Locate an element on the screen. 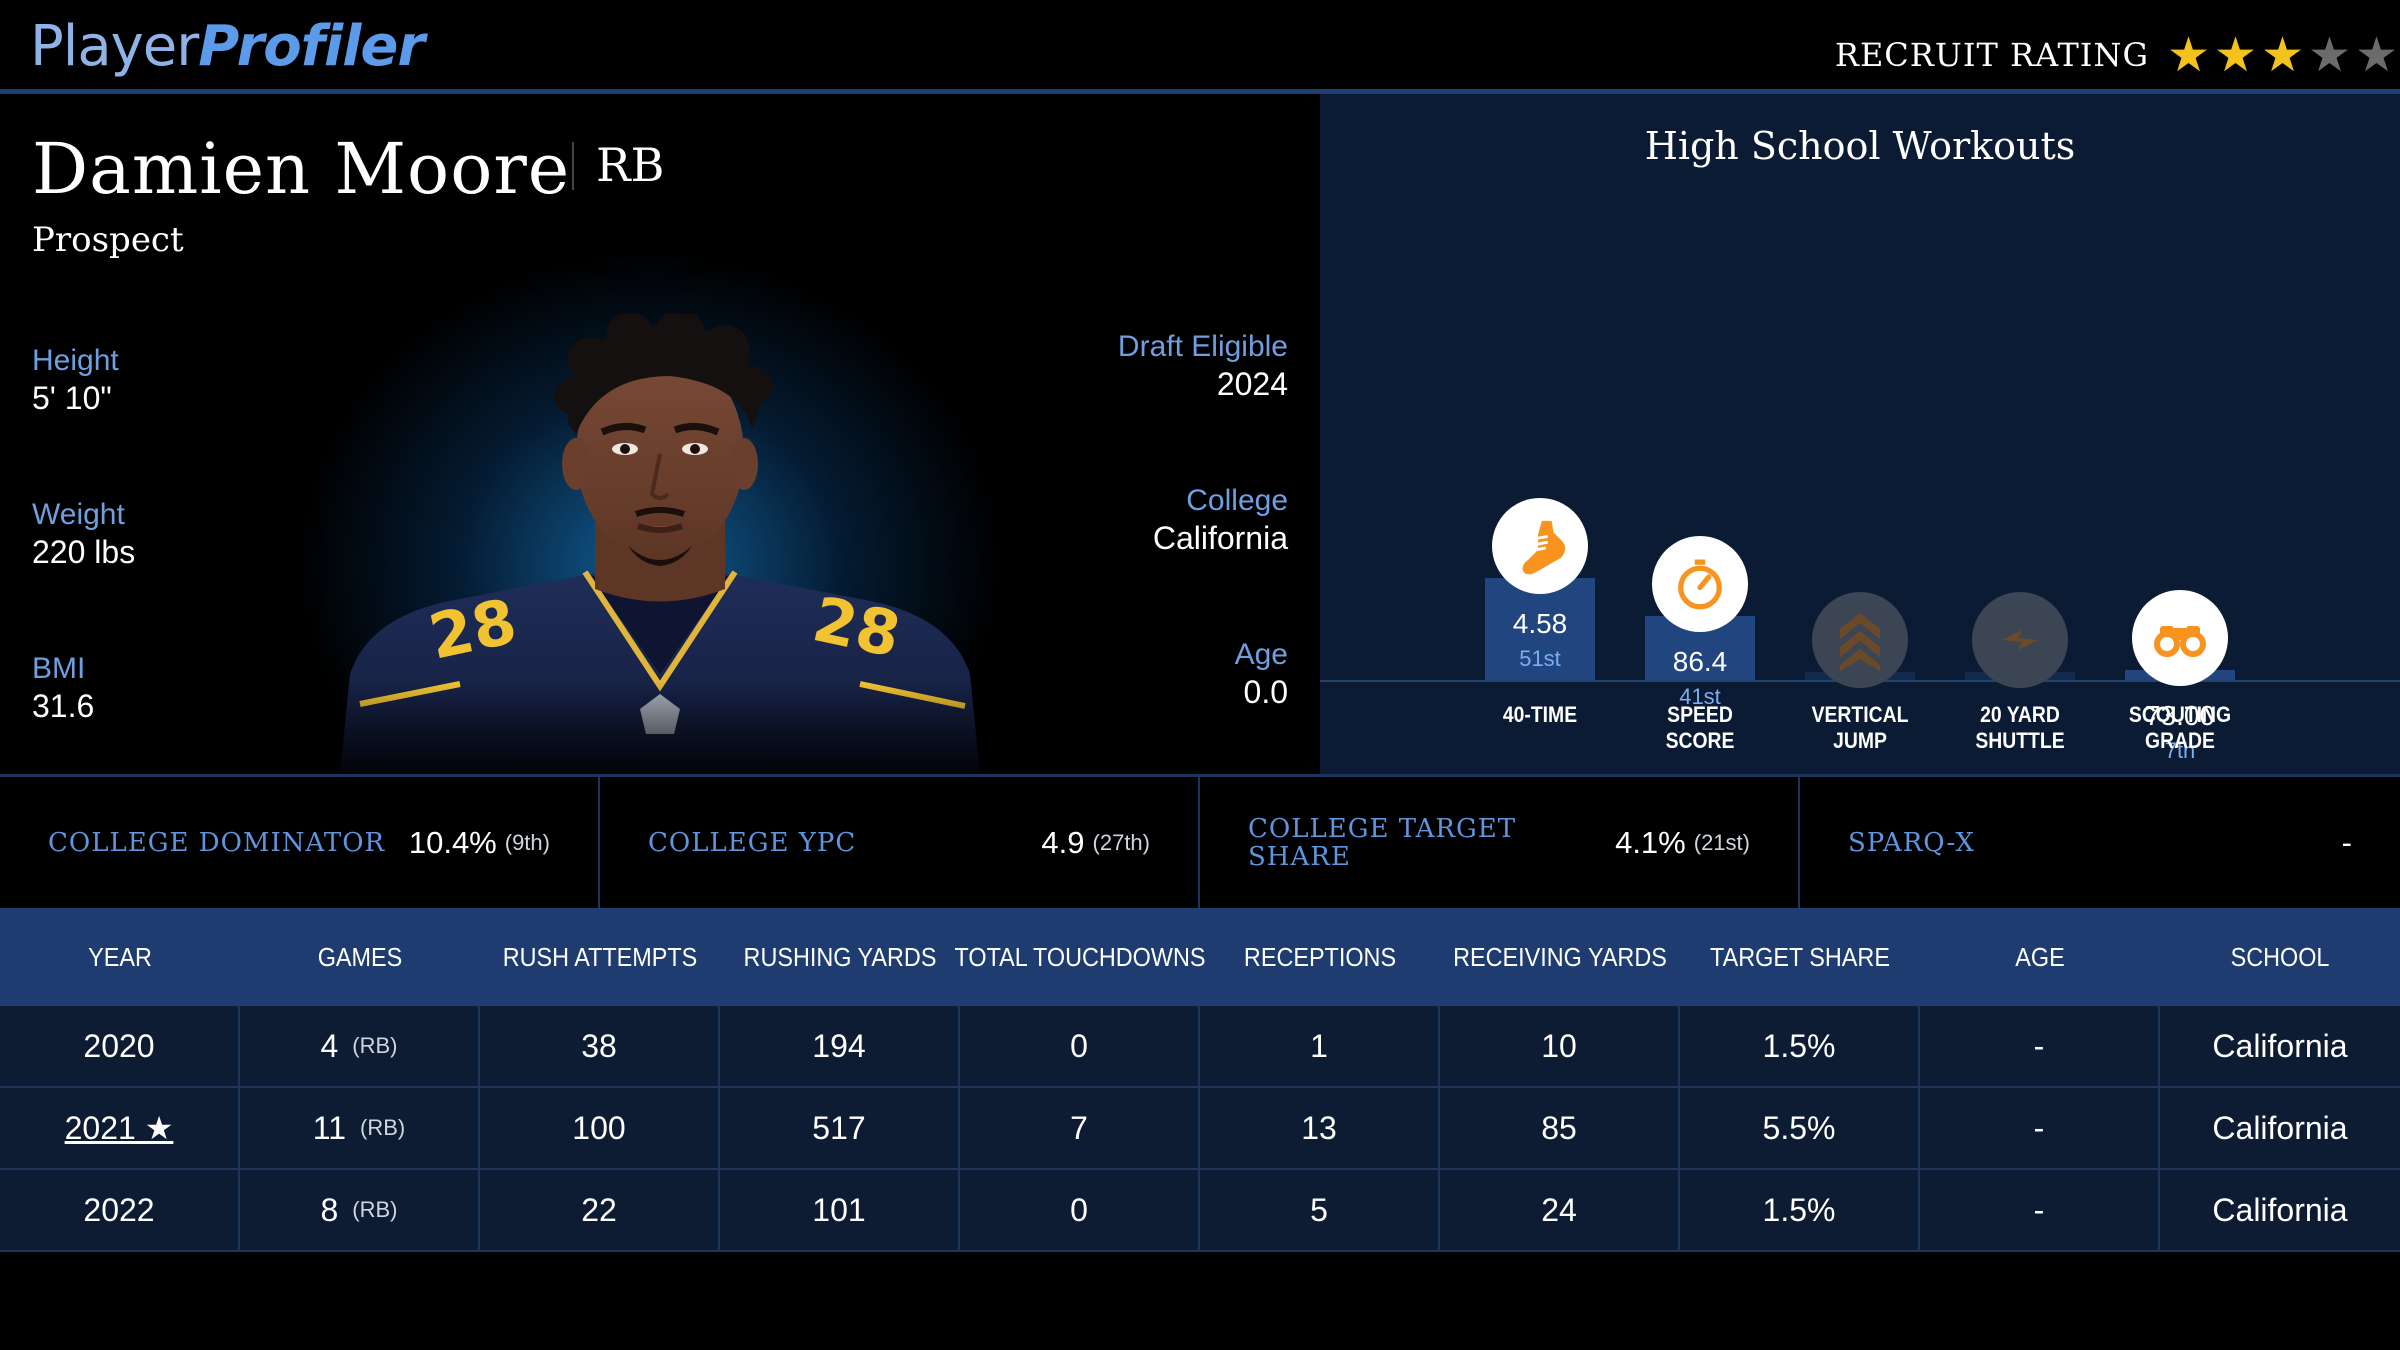 Image resolution: width=2400 pixels, height=1350 pixels. cell-rush-yds: 517 is located at coordinates (840, 1128).